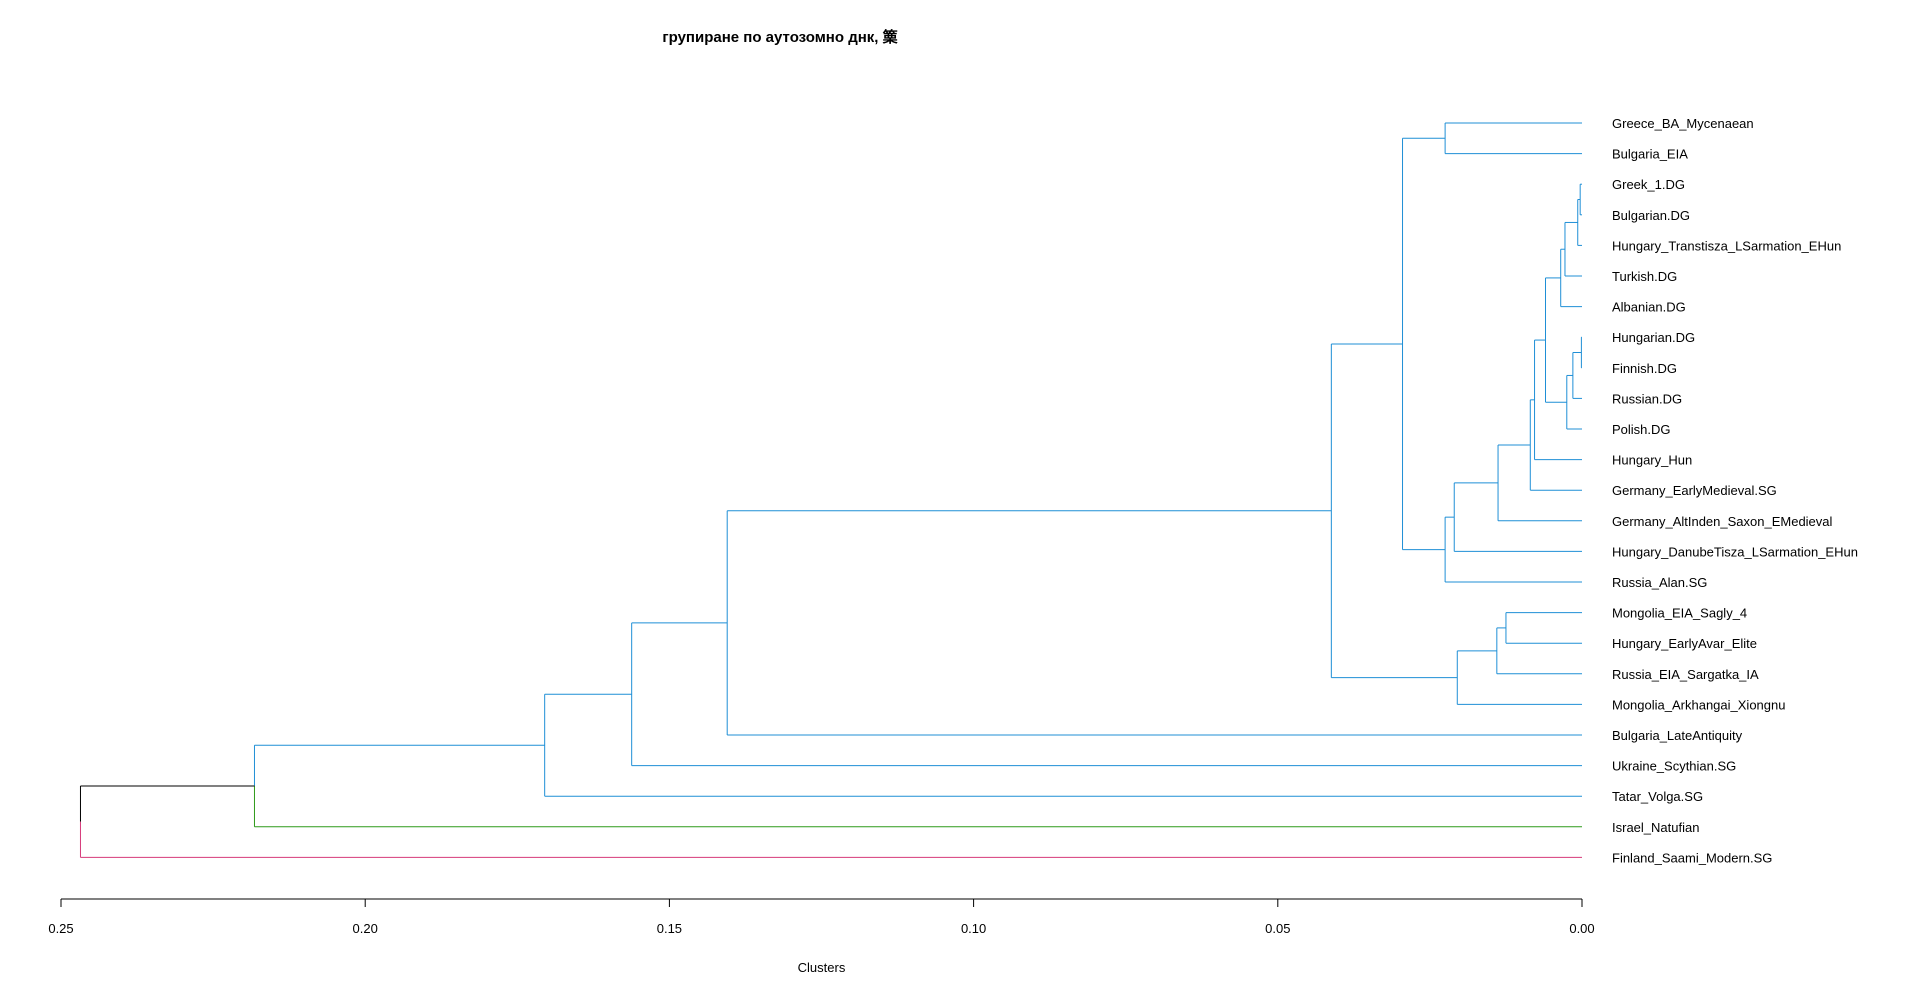 The image size is (1920, 991). What do you see at coordinates (1649, 307) in the screenshot?
I see `leaf-label: Albanian.DG` at bounding box center [1649, 307].